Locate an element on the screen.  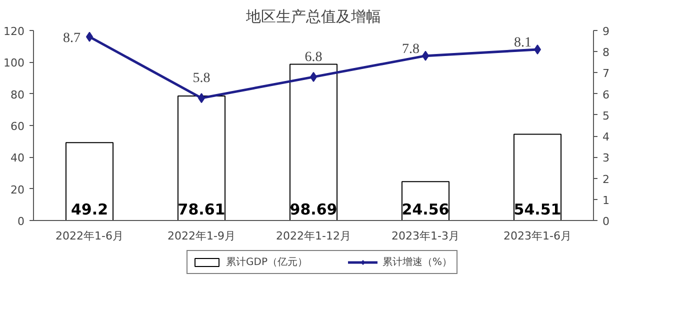
y-tick-label: 0 is located at coordinates (21, 221).